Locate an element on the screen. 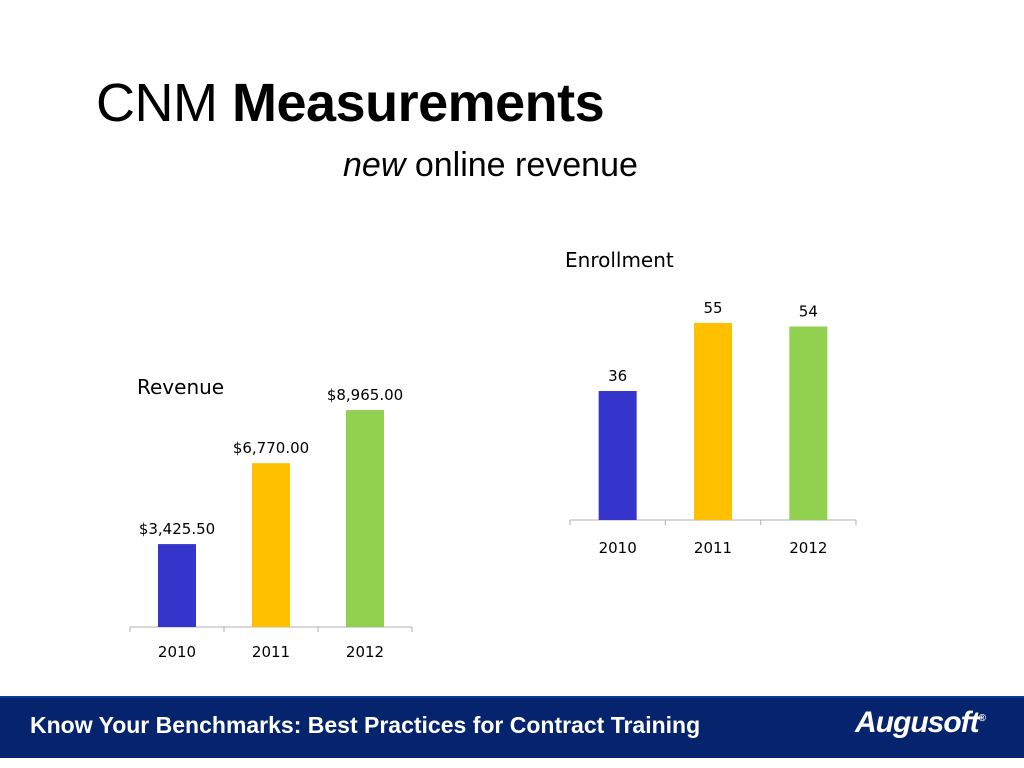 Image resolution: width=1024 pixels, height=768 pixels. enrollment-bar-2012 is located at coordinates (808, 423).